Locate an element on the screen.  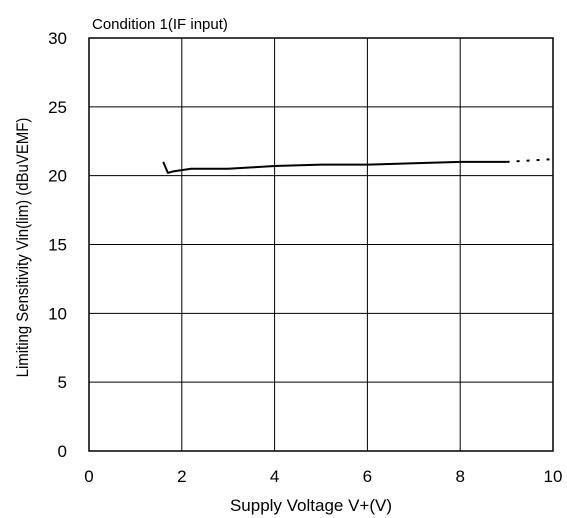
y-tick-label-4: 20 is located at coordinates (57, 176).